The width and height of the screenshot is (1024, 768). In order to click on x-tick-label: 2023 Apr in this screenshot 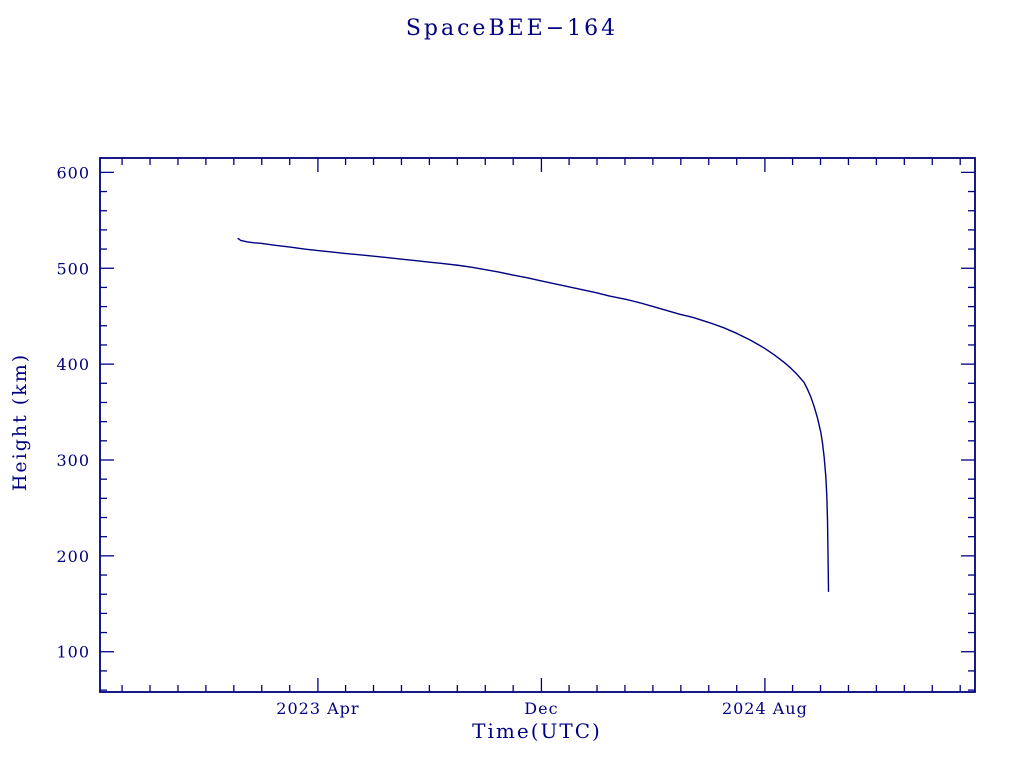, I will do `click(317, 708)`.